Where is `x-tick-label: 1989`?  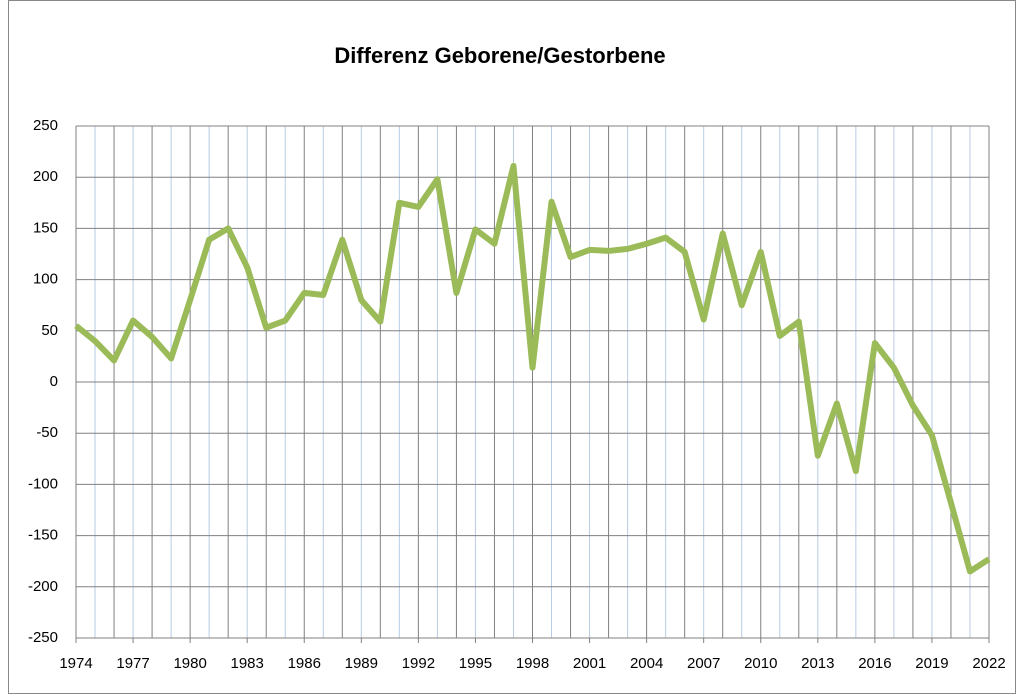
x-tick-label: 1989 is located at coordinates (361, 663).